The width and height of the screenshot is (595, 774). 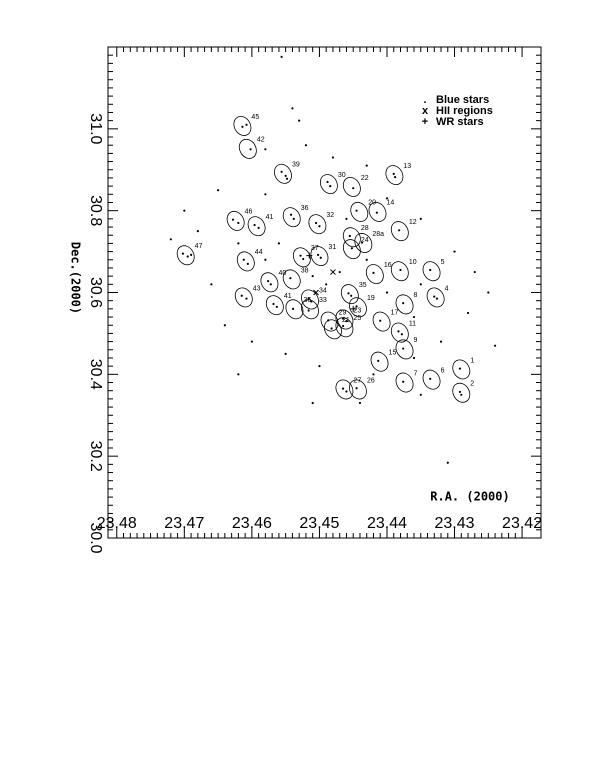 What do you see at coordinates (332, 247) in the screenshot?
I see `region-label: 31` at bounding box center [332, 247].